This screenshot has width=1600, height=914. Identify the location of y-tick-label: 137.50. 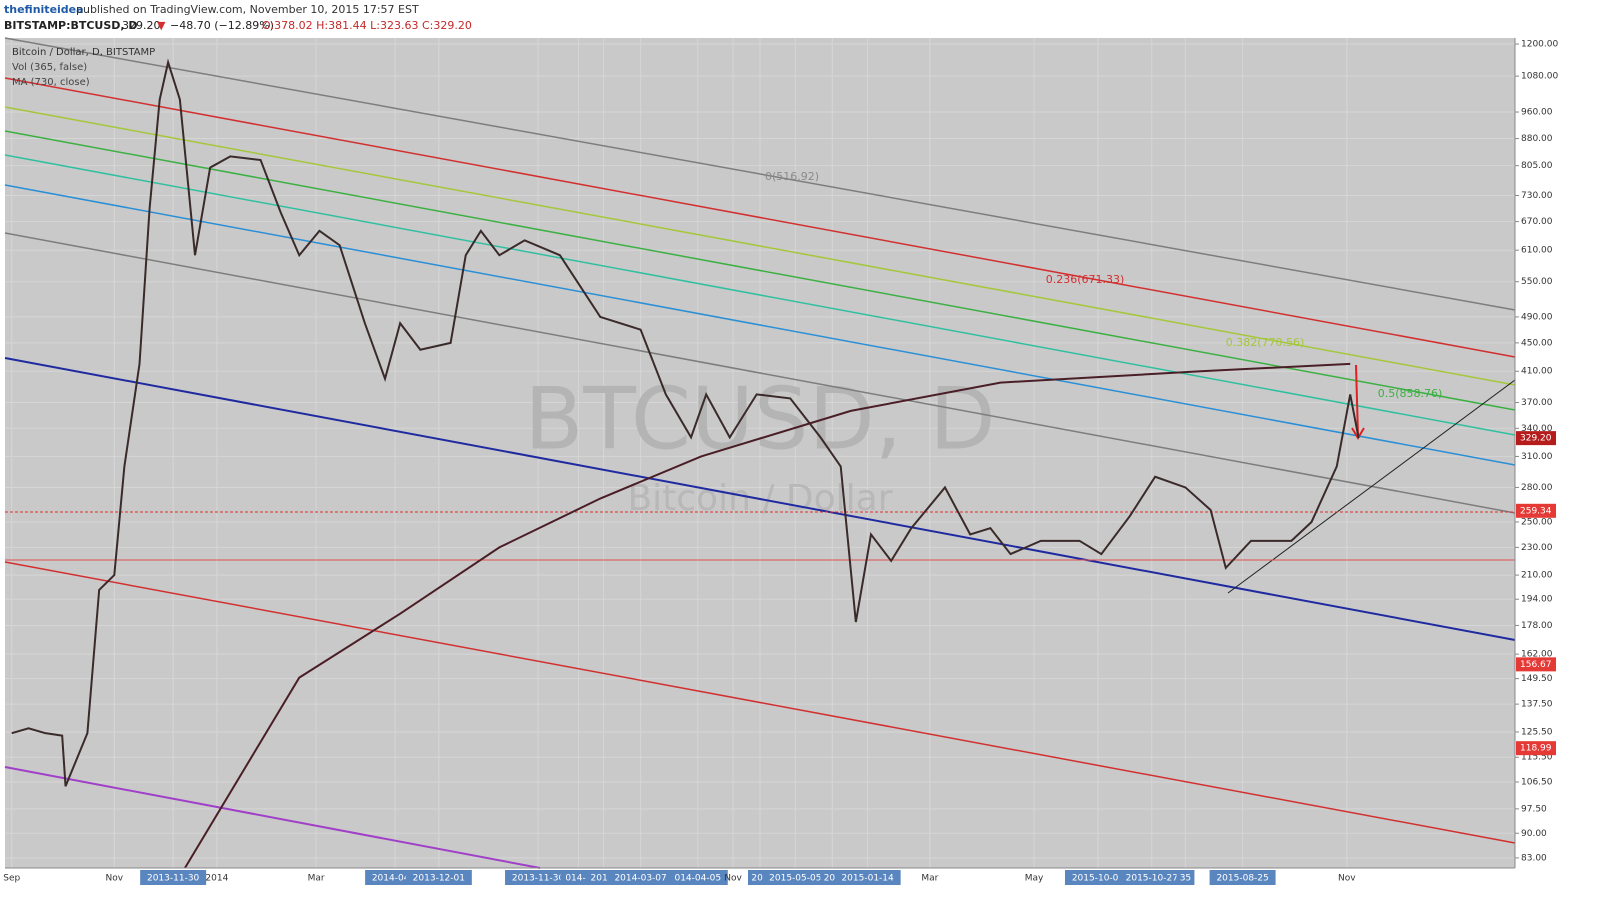
(1537, 705).